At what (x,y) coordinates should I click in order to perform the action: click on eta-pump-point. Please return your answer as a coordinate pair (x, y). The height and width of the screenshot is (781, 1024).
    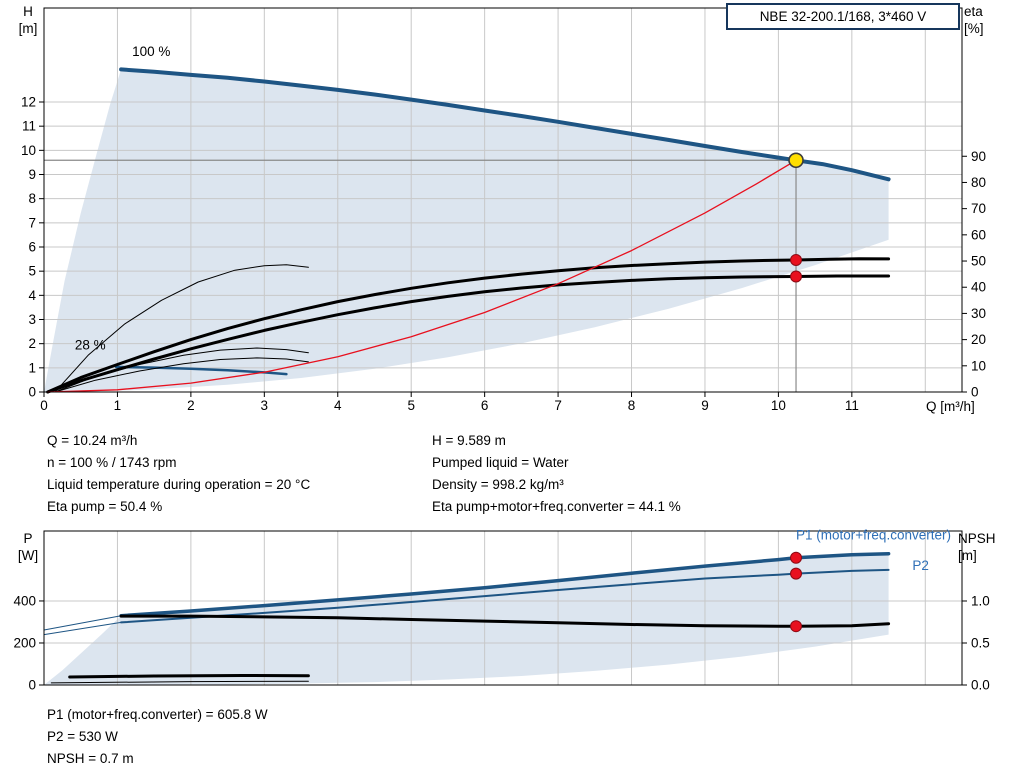
    Looking at the image, I should click on (796, 259).